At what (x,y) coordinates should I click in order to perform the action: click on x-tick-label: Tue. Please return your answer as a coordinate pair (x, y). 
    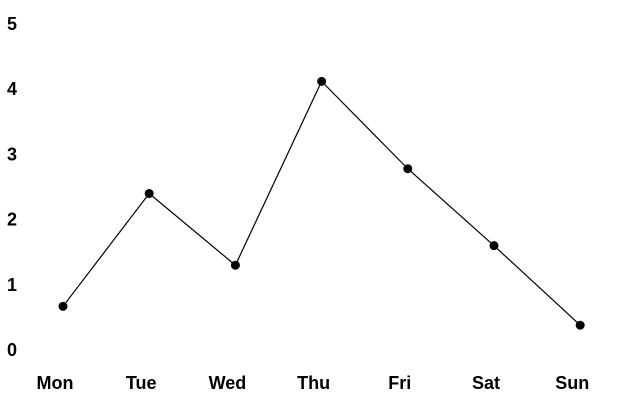
    Looking at the image, I should click on (141, 383).